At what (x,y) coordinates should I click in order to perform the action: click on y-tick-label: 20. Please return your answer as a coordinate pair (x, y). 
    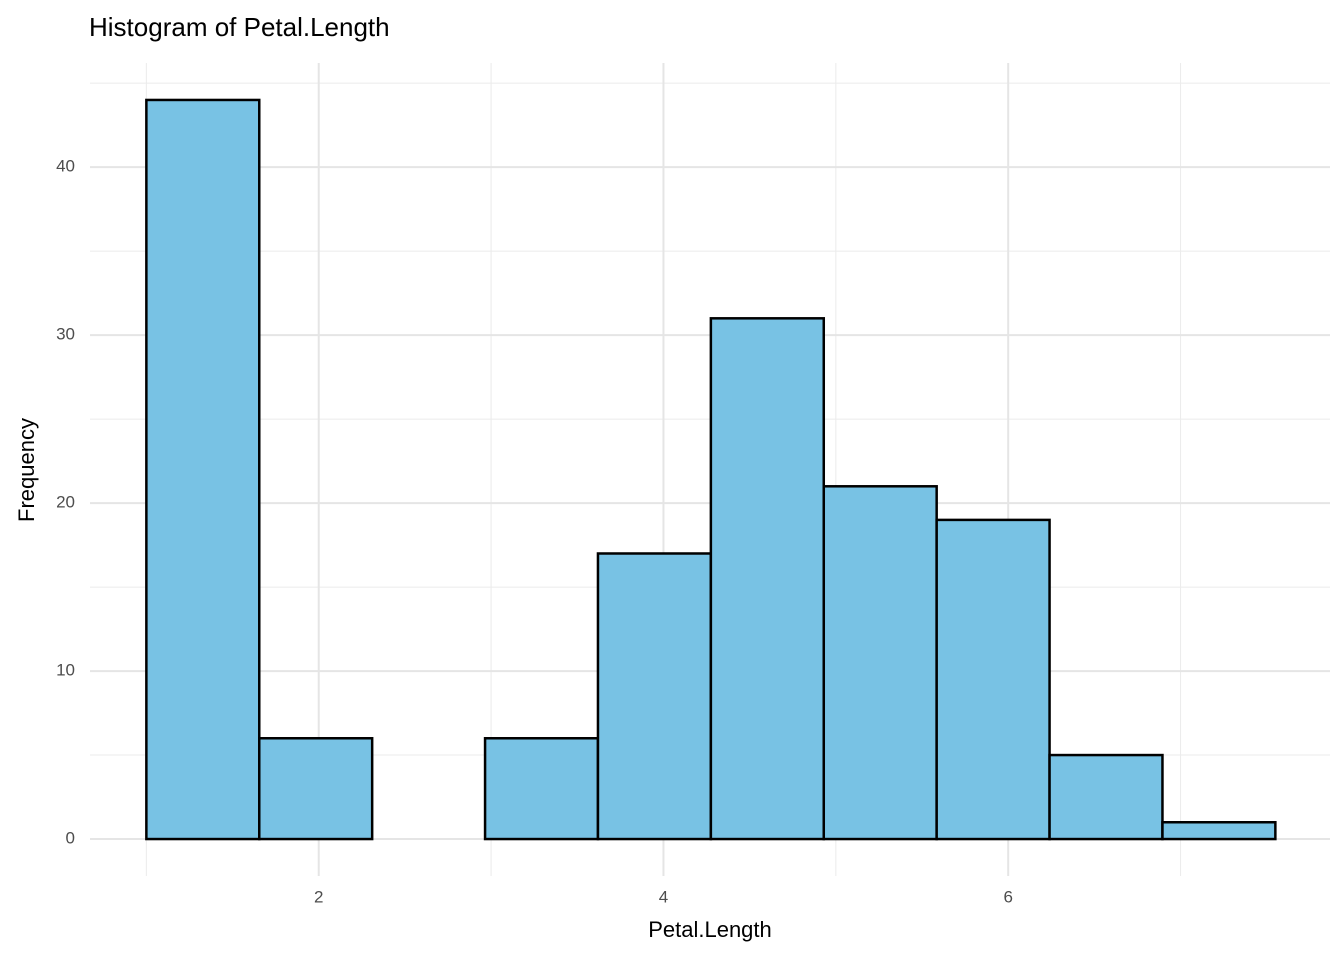
    Looking at the image, I should click on (65, 502).